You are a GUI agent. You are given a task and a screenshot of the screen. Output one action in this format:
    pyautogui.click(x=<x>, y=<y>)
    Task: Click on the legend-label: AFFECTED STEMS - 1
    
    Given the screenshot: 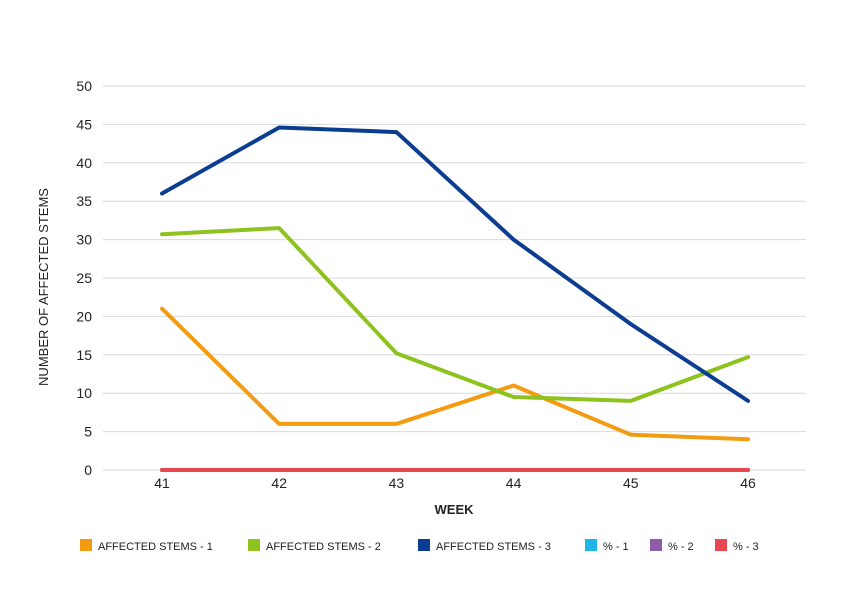 What is the action you would take?
    pyautogui.click(x=155, y=547)
    